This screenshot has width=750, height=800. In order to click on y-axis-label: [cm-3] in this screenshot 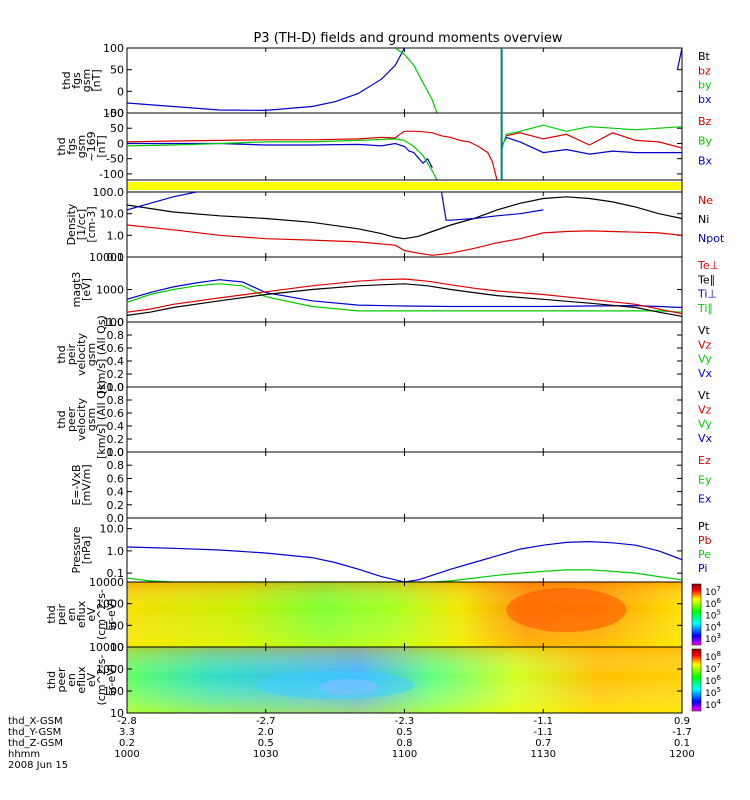, I will do `click(91, 224)`.